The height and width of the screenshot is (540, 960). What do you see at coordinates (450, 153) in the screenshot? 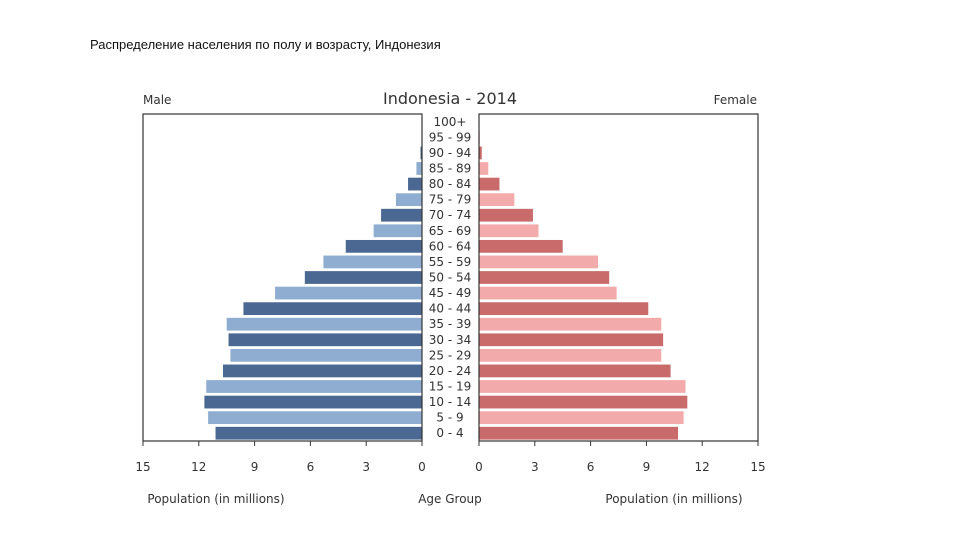
I see `age-label-90-94: 90 - 94` at bounding box center [450, 153].